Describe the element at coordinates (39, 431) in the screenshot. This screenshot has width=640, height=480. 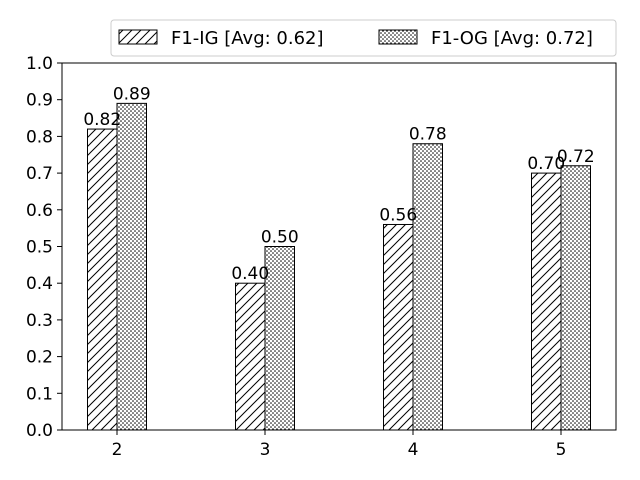
I see `y-tick-label: 0.0` at that location.